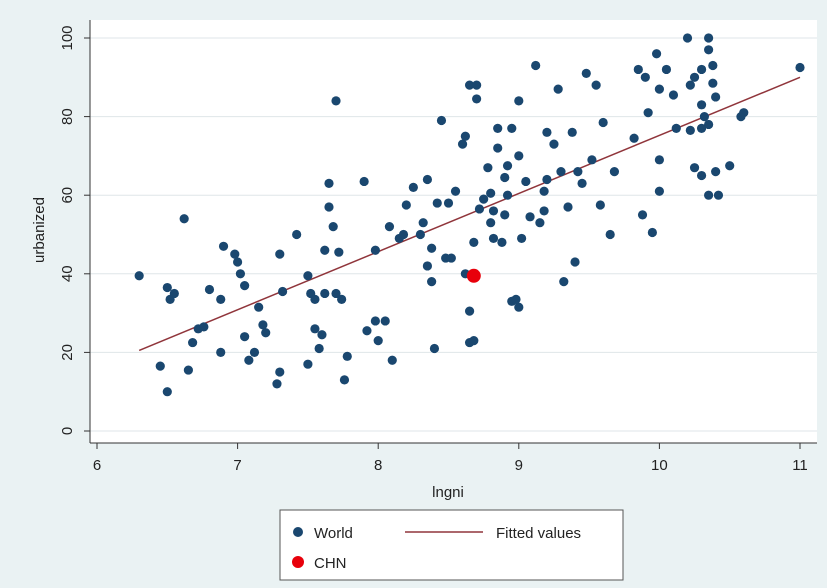  What do you see at coordinates (67, 352) in the screenshot?
I see `y-tick-label: 20` at bounding box center [67, 352].